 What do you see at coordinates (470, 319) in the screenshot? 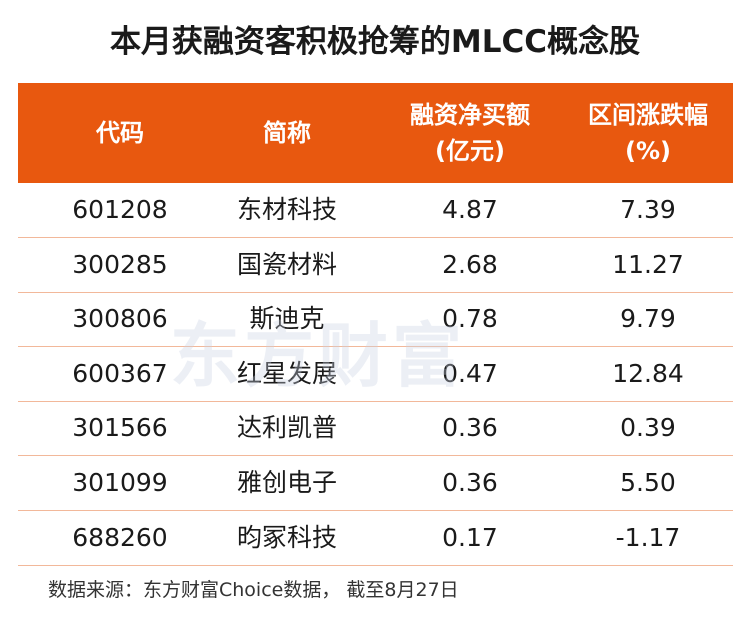
I see `table-cell: 0.78` at bounding box center [470, 319].